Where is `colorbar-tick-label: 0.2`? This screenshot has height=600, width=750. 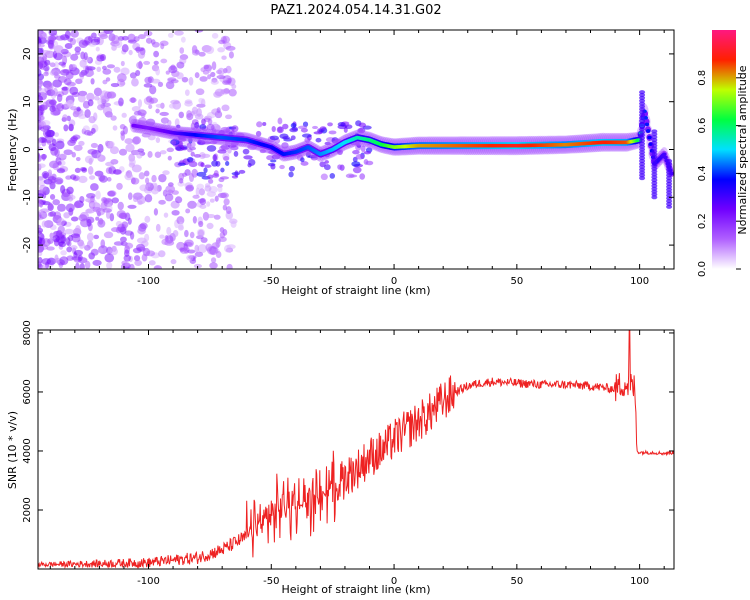 colorbar-tick-label: 0.2 is located at coordinates (702, 221).